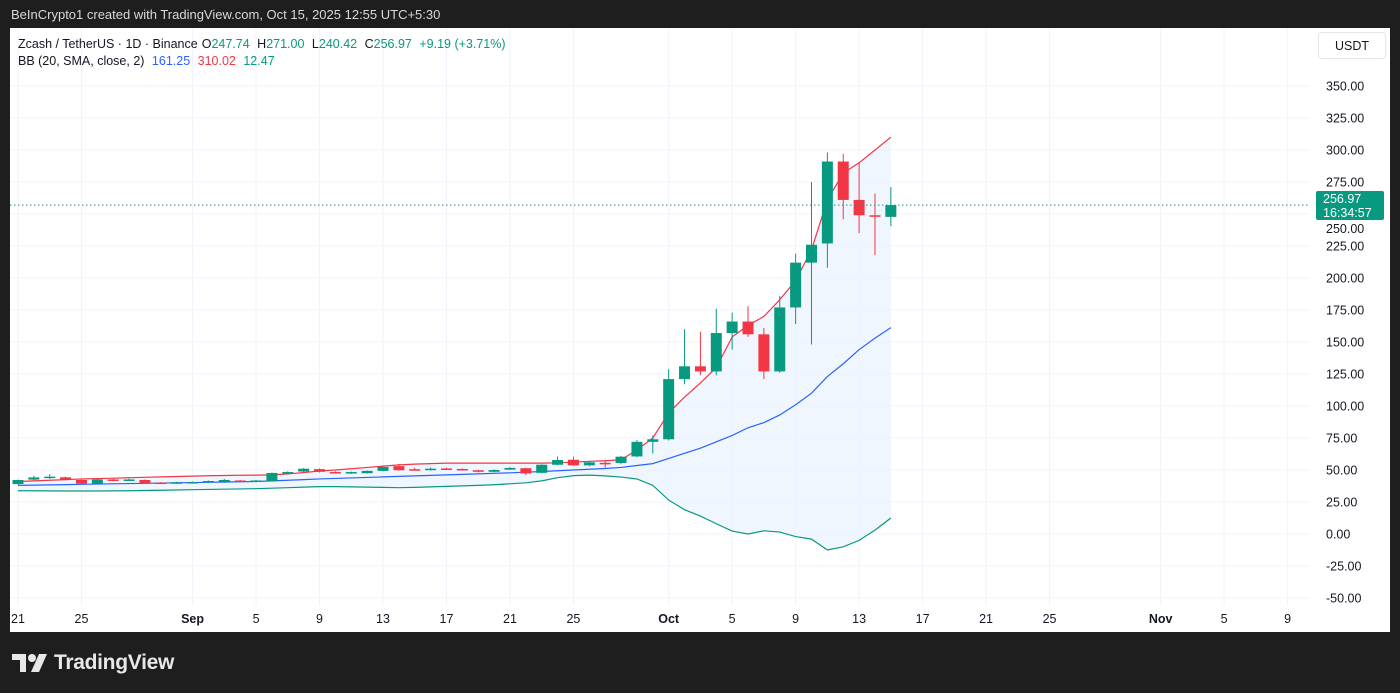  I want to click on x-tick-label: Sep, so click(192, 619).